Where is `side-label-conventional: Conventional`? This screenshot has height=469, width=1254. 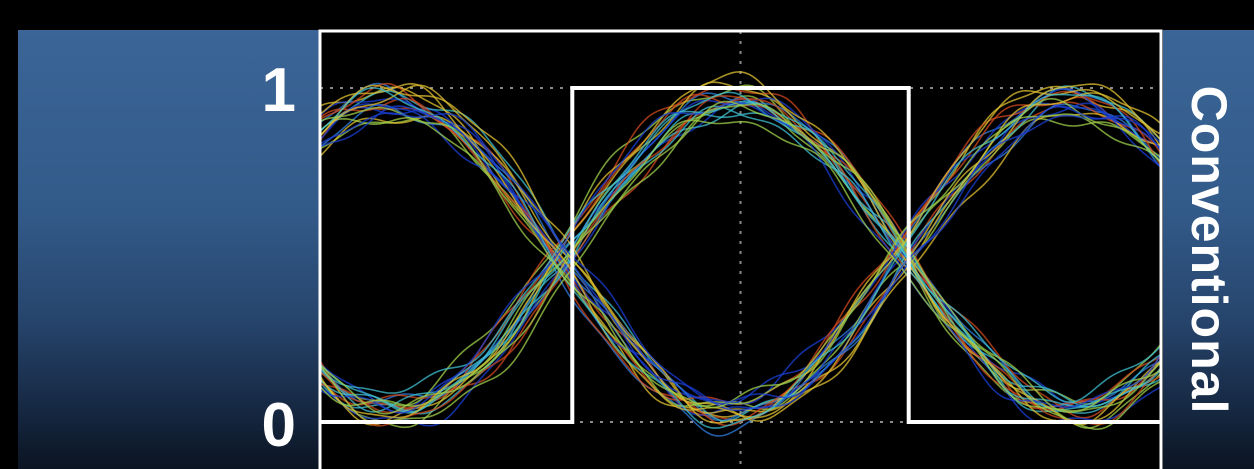
side-label-conventional: Conventional is located at coordinates (1208, 249).